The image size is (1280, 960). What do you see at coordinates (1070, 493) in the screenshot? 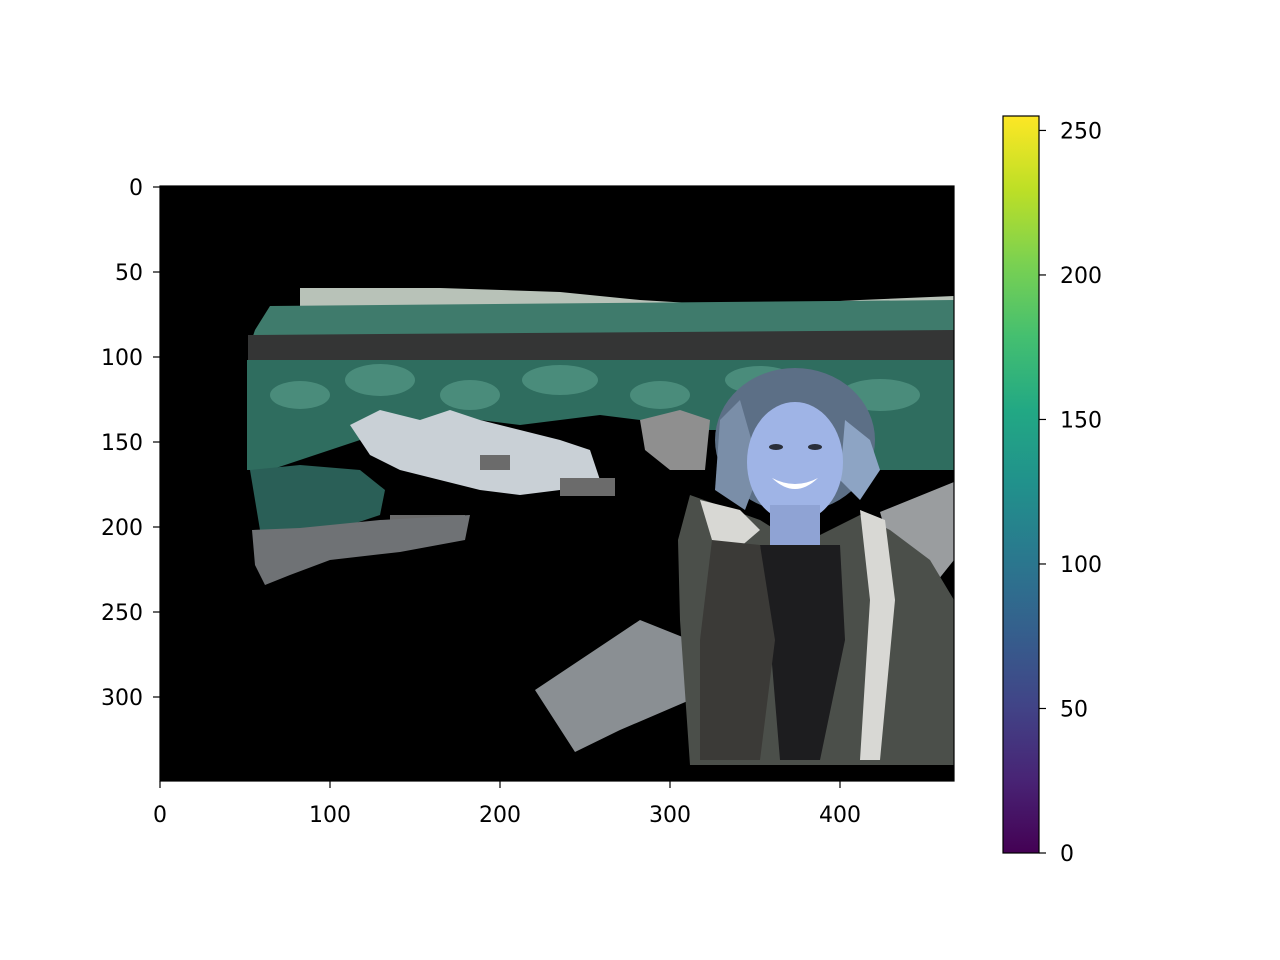
I see `colorbar-ticks: 0 50 100 150 200 250` at bounding box center [1070, 493].